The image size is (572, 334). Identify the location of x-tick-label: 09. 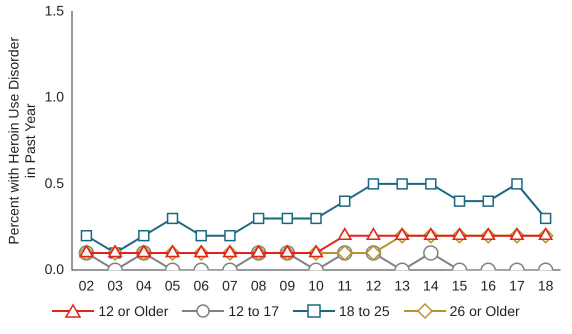
(288, 285).